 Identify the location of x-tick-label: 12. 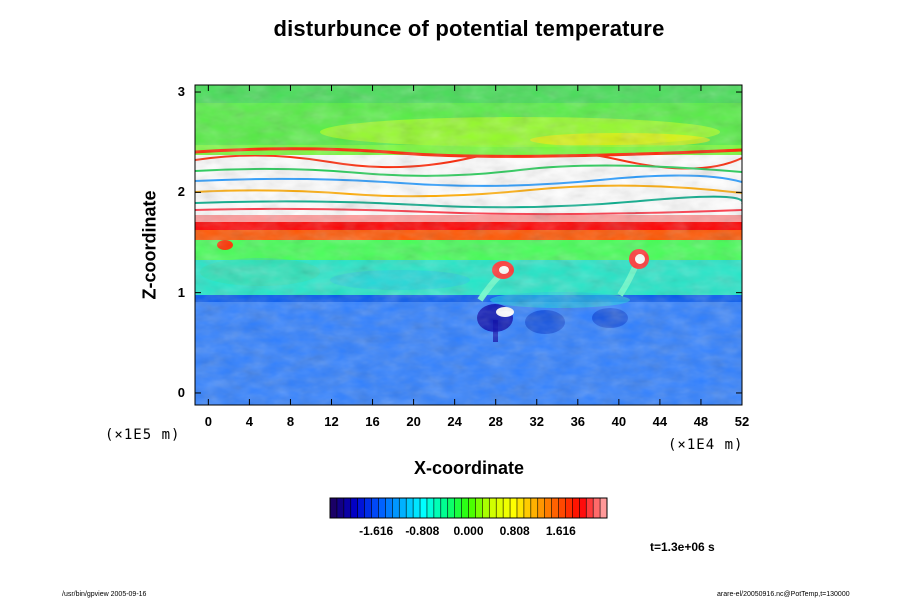
(331, 421).